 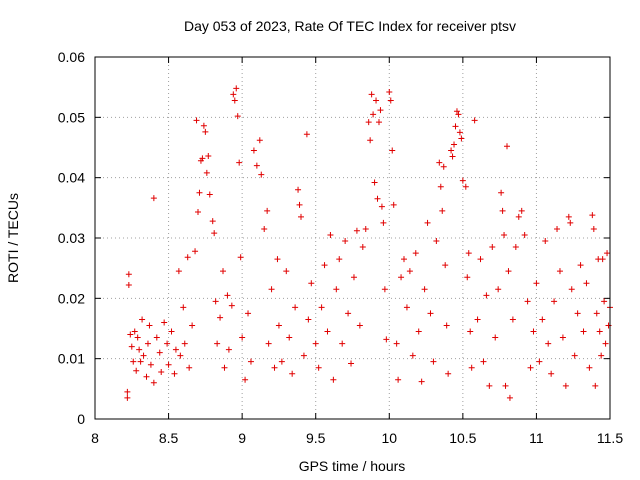 I want to click on x-tick-label: 10.5, so click(x=462, y=438).